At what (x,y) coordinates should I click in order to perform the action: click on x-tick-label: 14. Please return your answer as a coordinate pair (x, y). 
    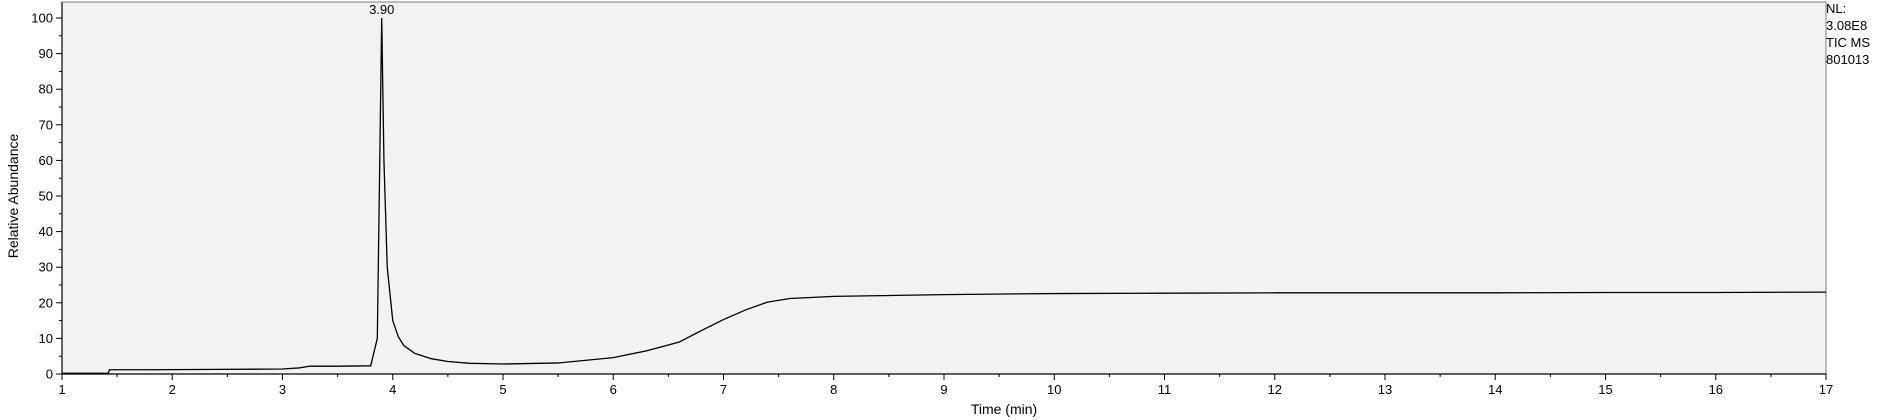
    Looking at the image, I should click on (1495, 389).